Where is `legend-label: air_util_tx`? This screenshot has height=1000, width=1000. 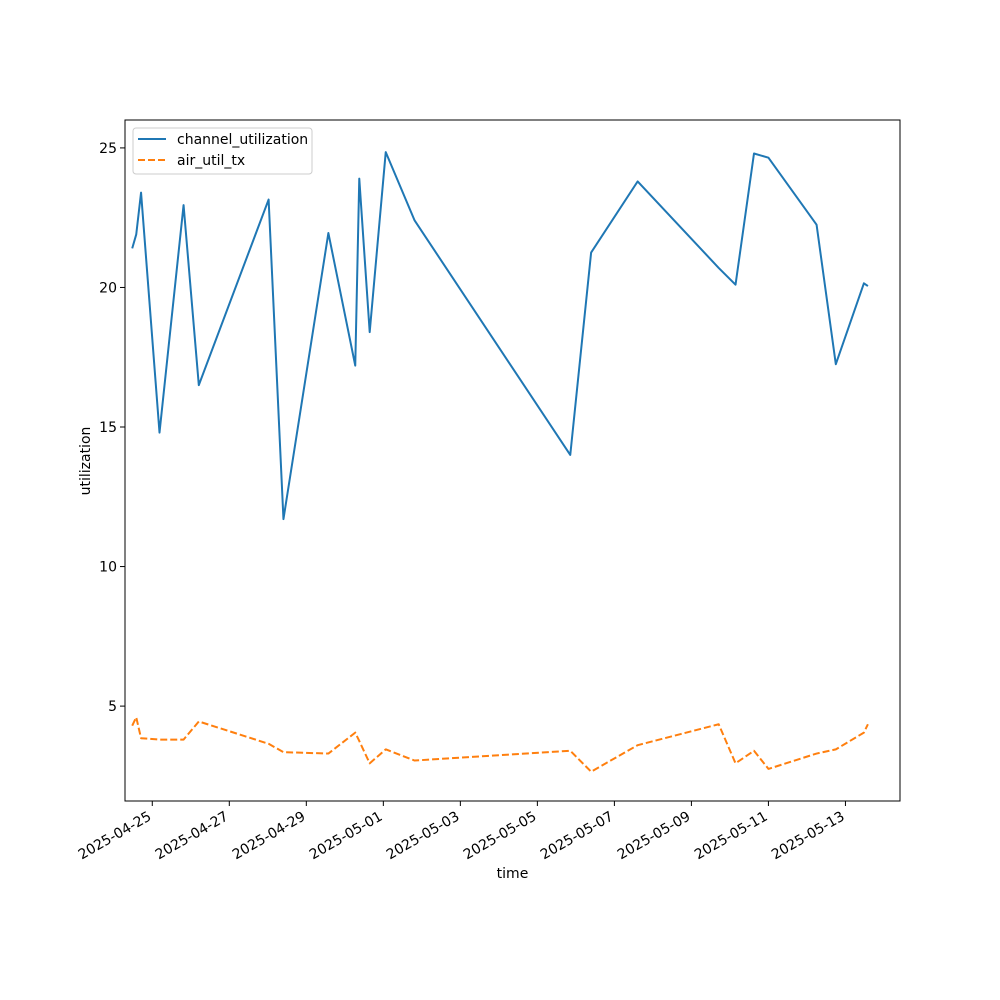
legend-label: air_util_tx is located at coordinates (211, 161).